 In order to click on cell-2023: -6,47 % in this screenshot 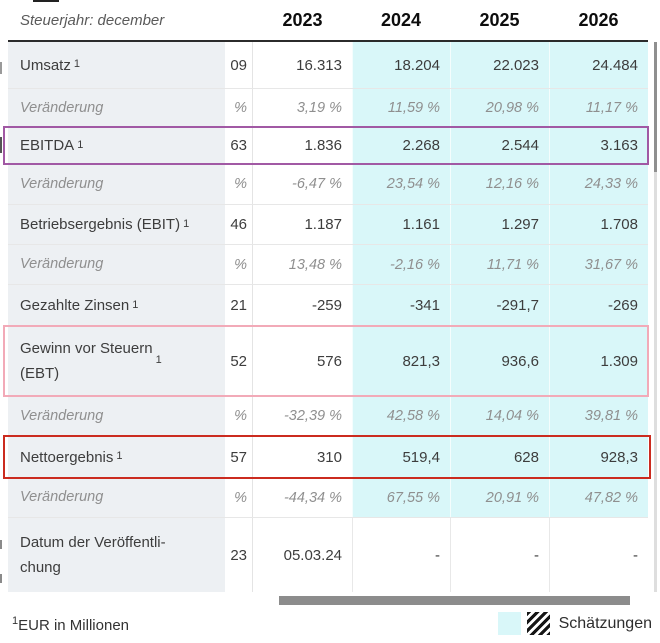, I will do `click(317, 184)`.